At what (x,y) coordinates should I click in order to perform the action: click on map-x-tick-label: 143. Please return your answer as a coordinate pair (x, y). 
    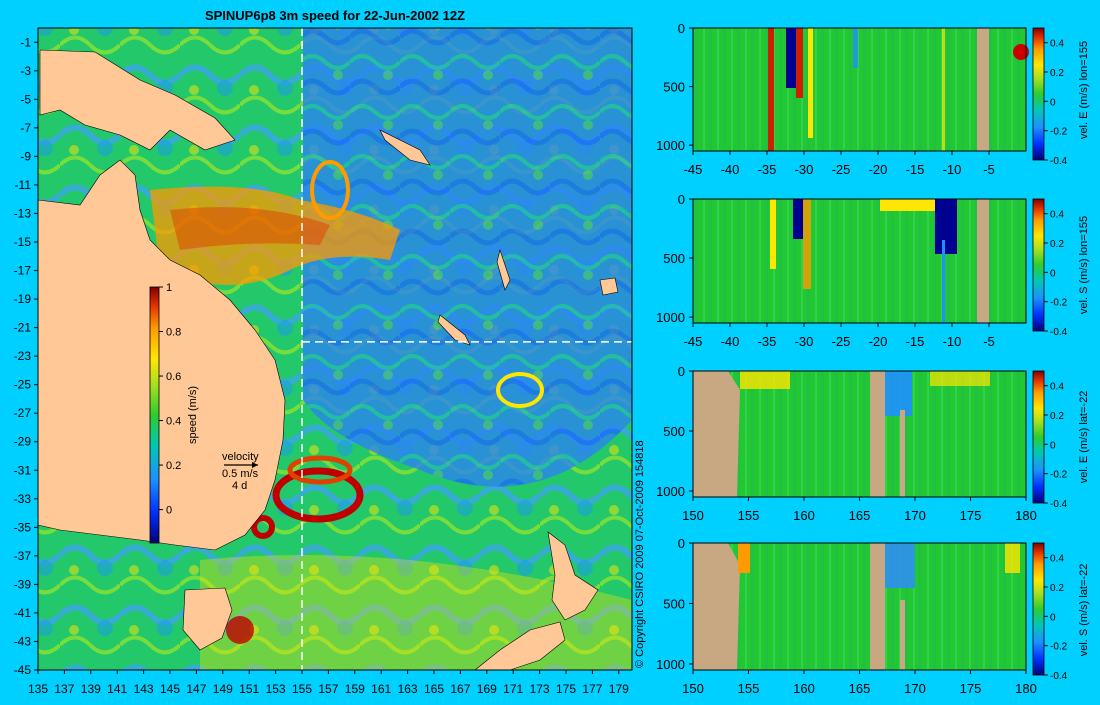
    Looking at the image, I should click on (144, 689).